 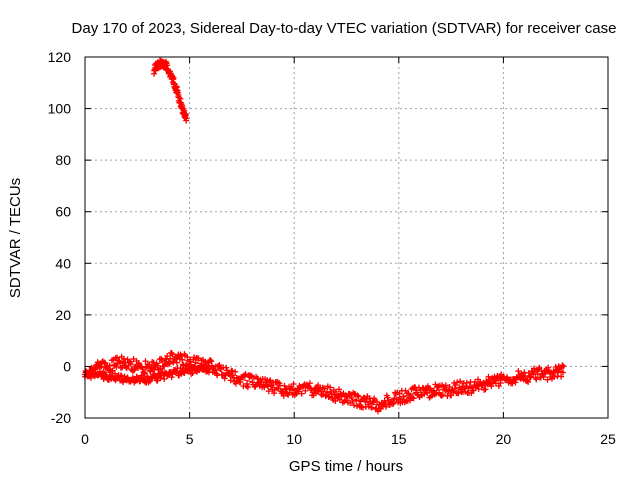 What do you see at coordinates (608, 439) in the screenshot?
I see `x-tick-label: 25` at bounding box center [608, 439].